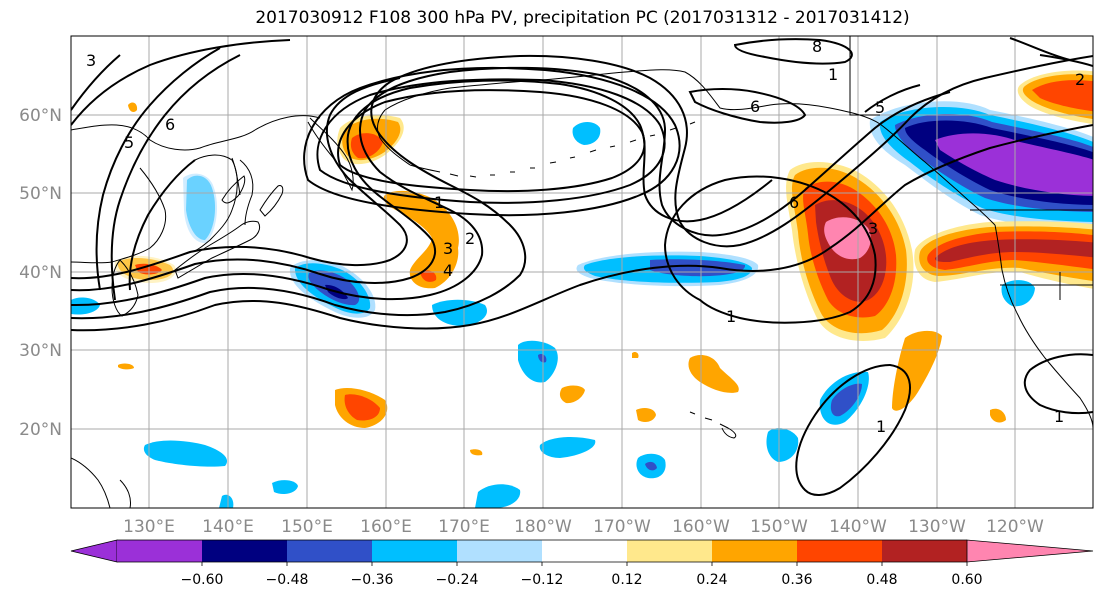 Image resolution: width=1105 pixels, height=601 pixels. I want to click on colorbar-tick: −0.12, so click(542, 580).